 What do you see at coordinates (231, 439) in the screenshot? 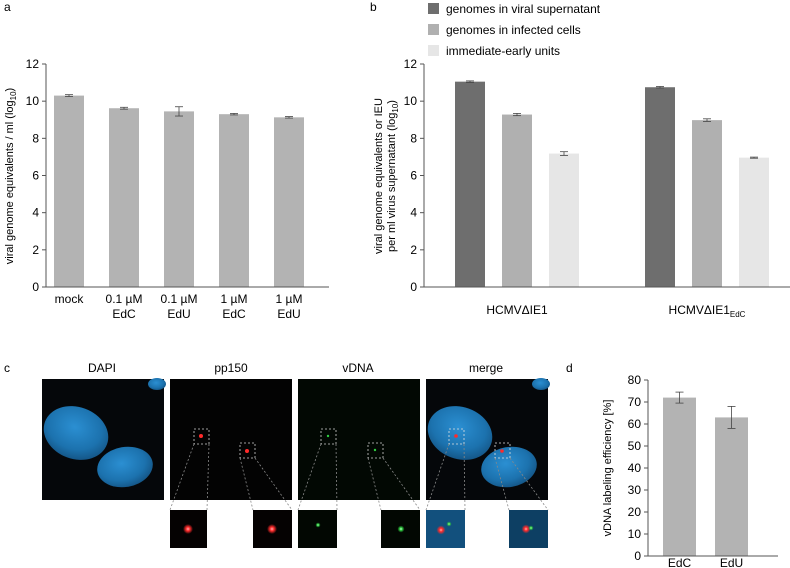
I see `pp150-image` at bounding box center [231, 439].